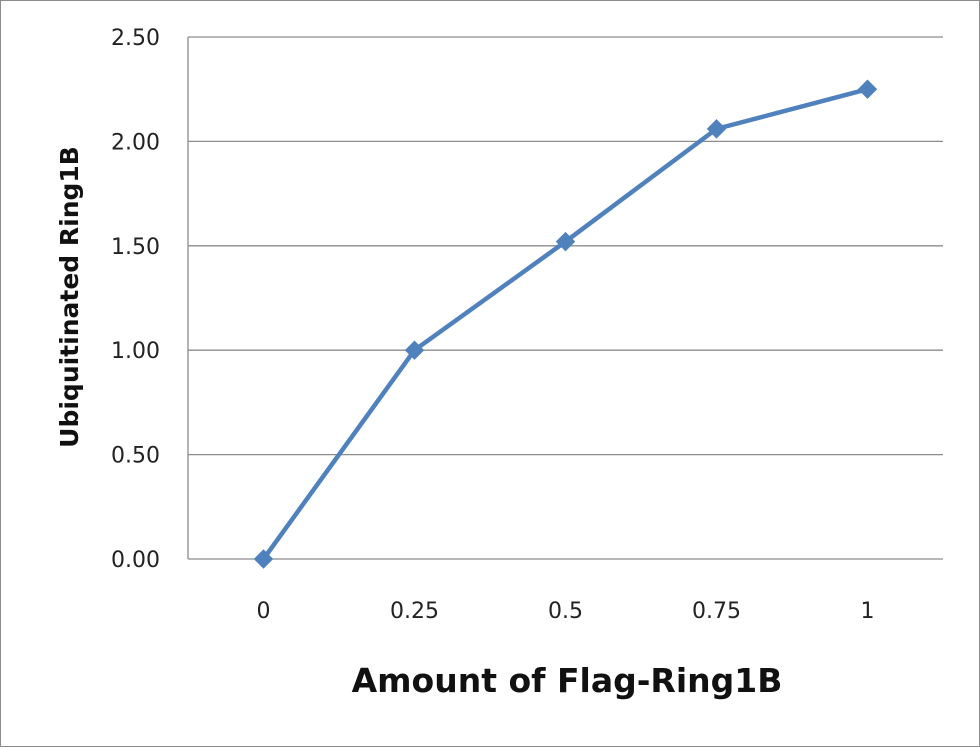 This screenshot has height=747, width=980. Describe the element at coordinates (264, 611) in the screenshot. I see `x-tick-label: 0` at that location.